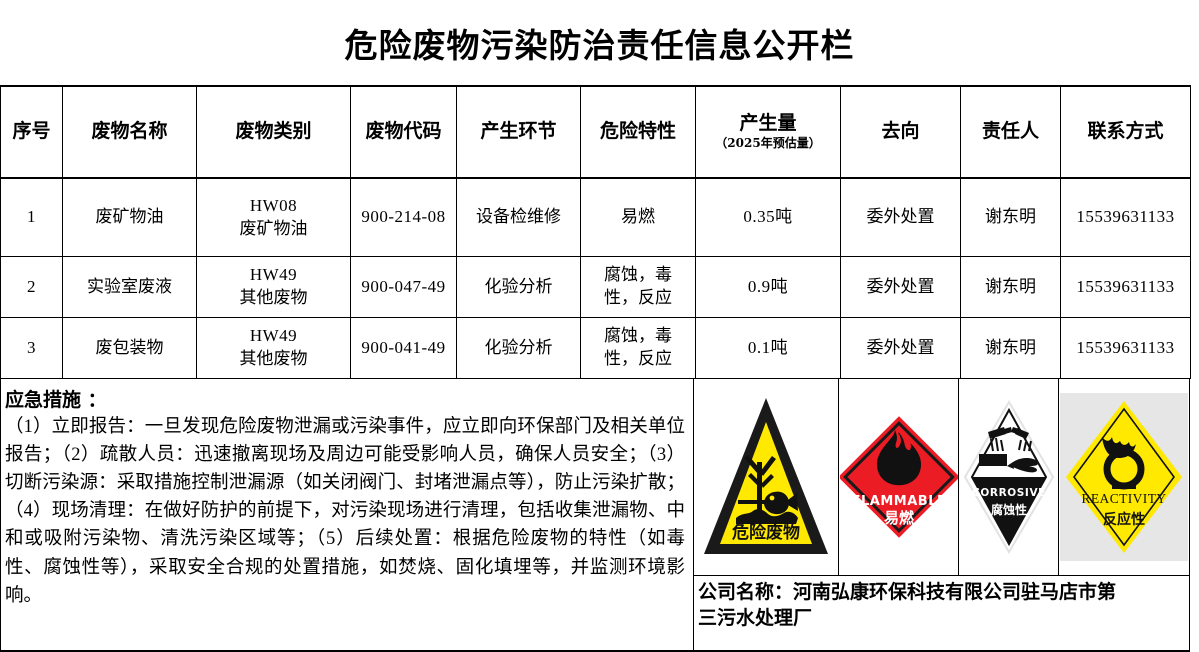  I want to click on cell-waste-name: 废包装物, so click(129, 348).